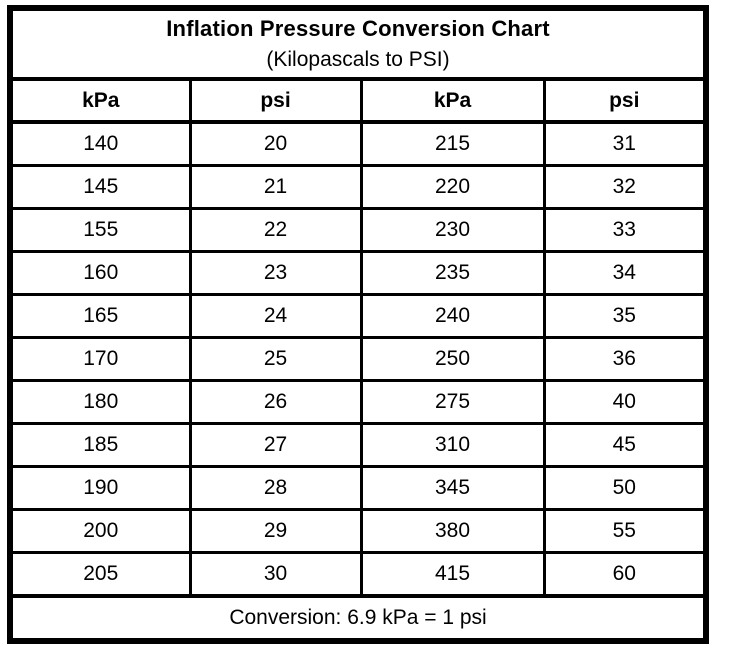 The image size is (752, 658). What do you see at coordinates (625, 359) in the screenshot?
I see `table-cell: 36` at bounding box center [625, 359].